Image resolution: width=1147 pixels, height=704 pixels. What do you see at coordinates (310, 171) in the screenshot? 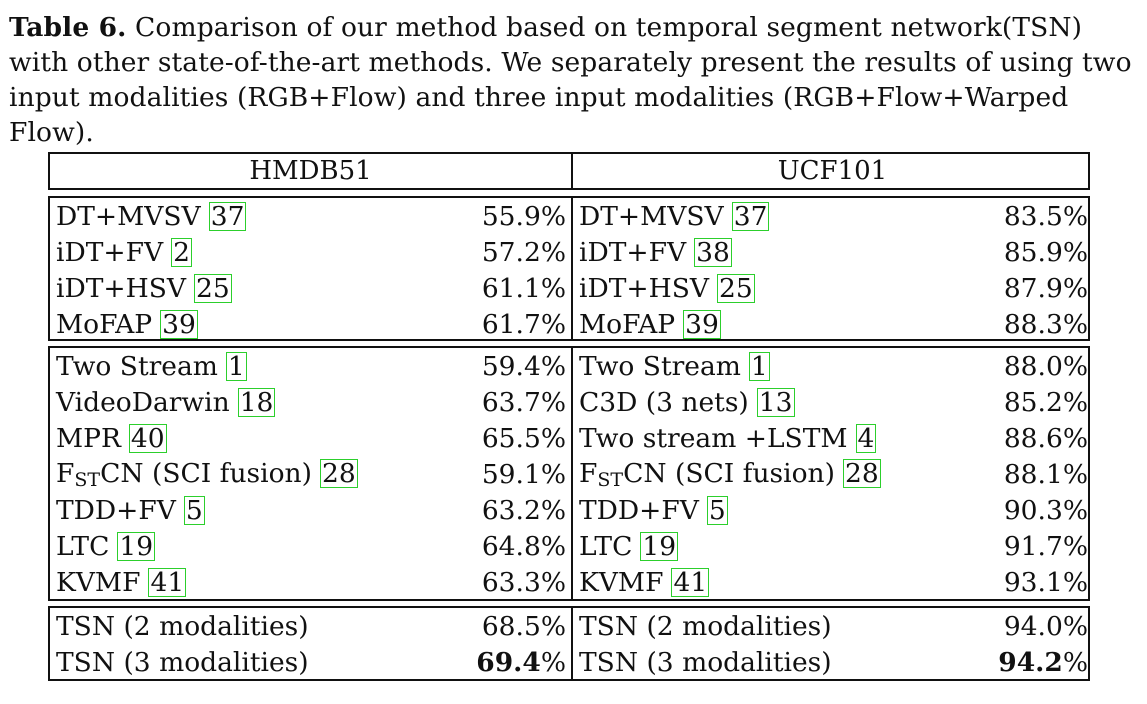
I see `header-hmdb51: HMDB51` at bounding box center [310, 171].